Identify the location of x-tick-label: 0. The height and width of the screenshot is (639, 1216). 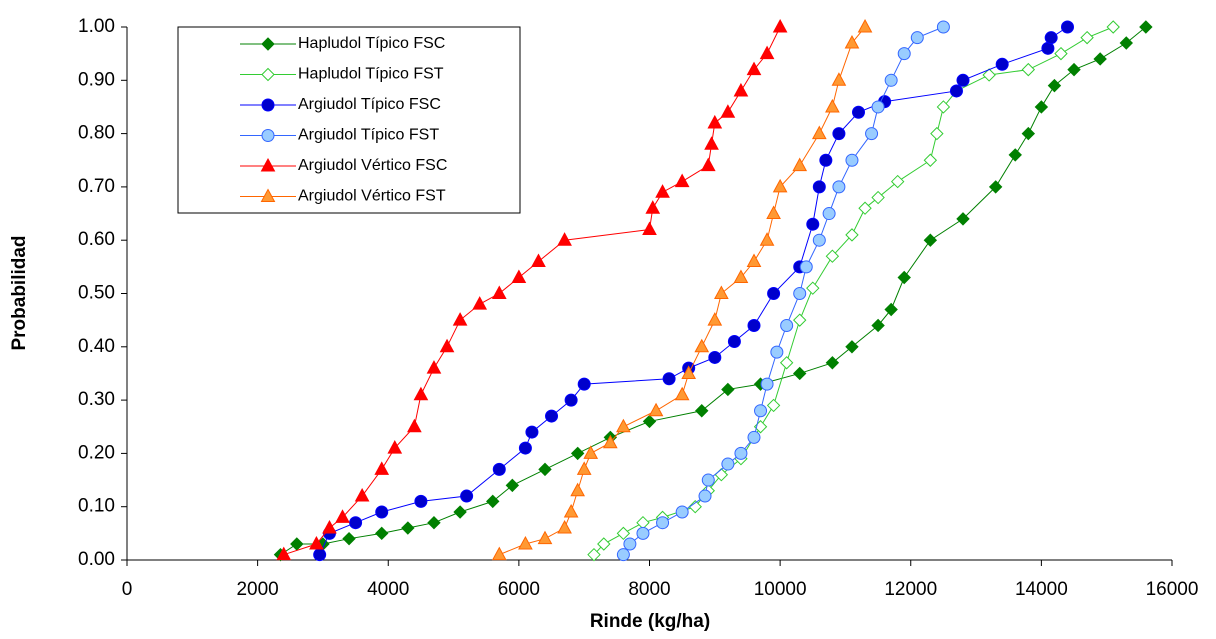
(127, 589).